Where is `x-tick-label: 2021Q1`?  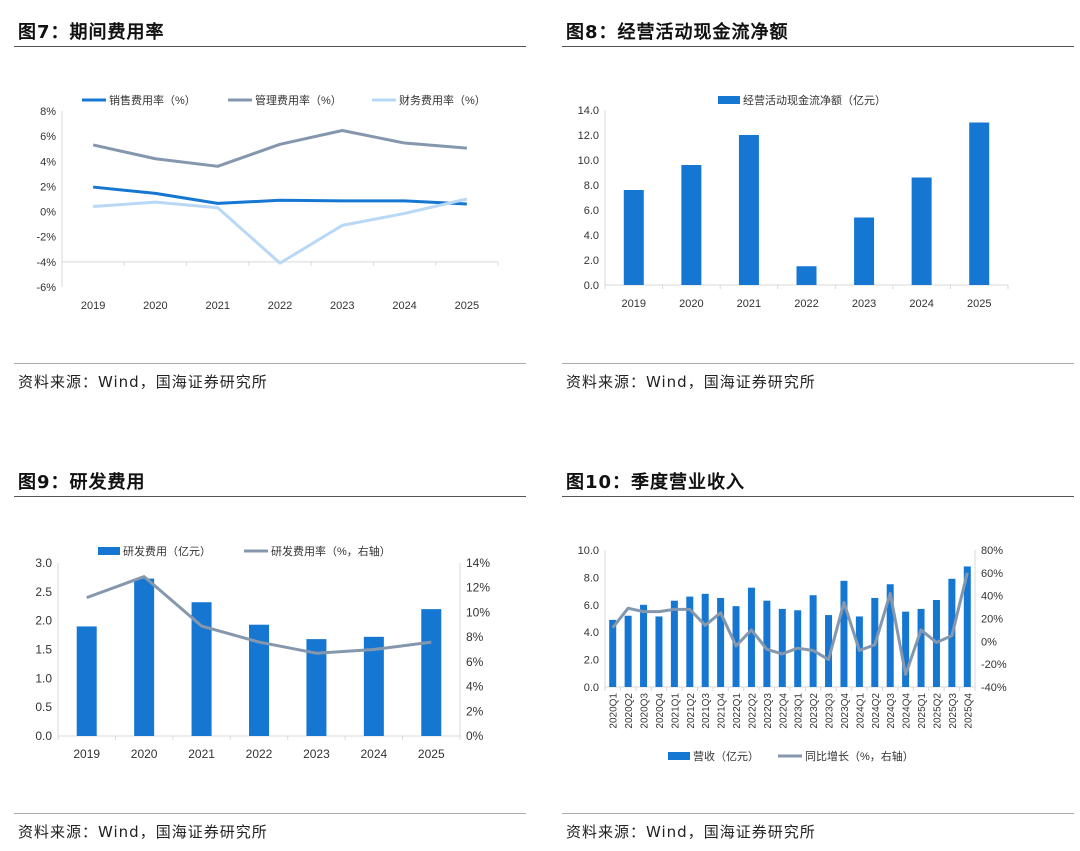 x-tick-label: 2021Q1 is located at coordinates (675, 711).